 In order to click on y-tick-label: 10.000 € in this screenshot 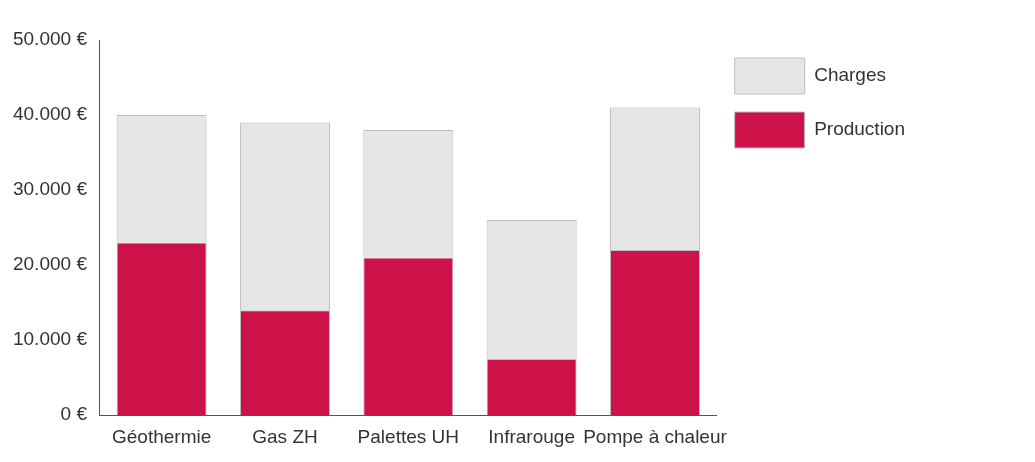, I will do `click(50, 339)`.